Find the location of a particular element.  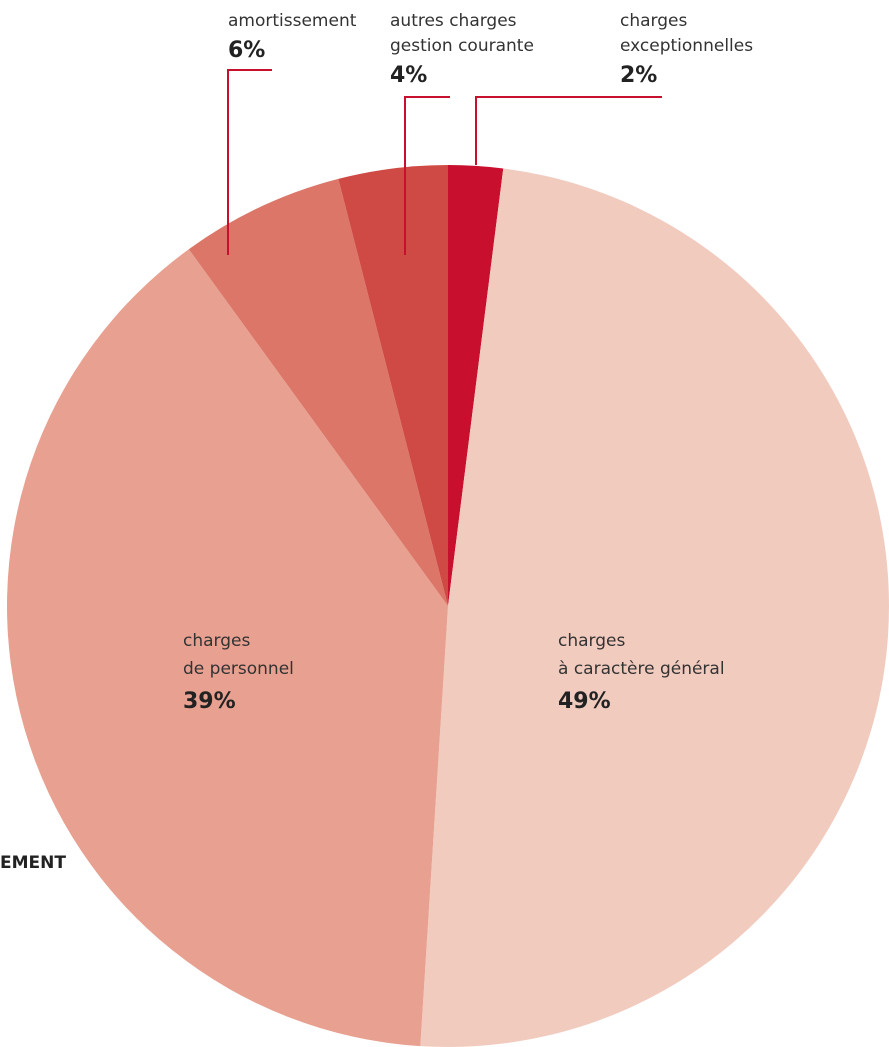

slice-label: gestion courante is located at coordinates (462, 46).